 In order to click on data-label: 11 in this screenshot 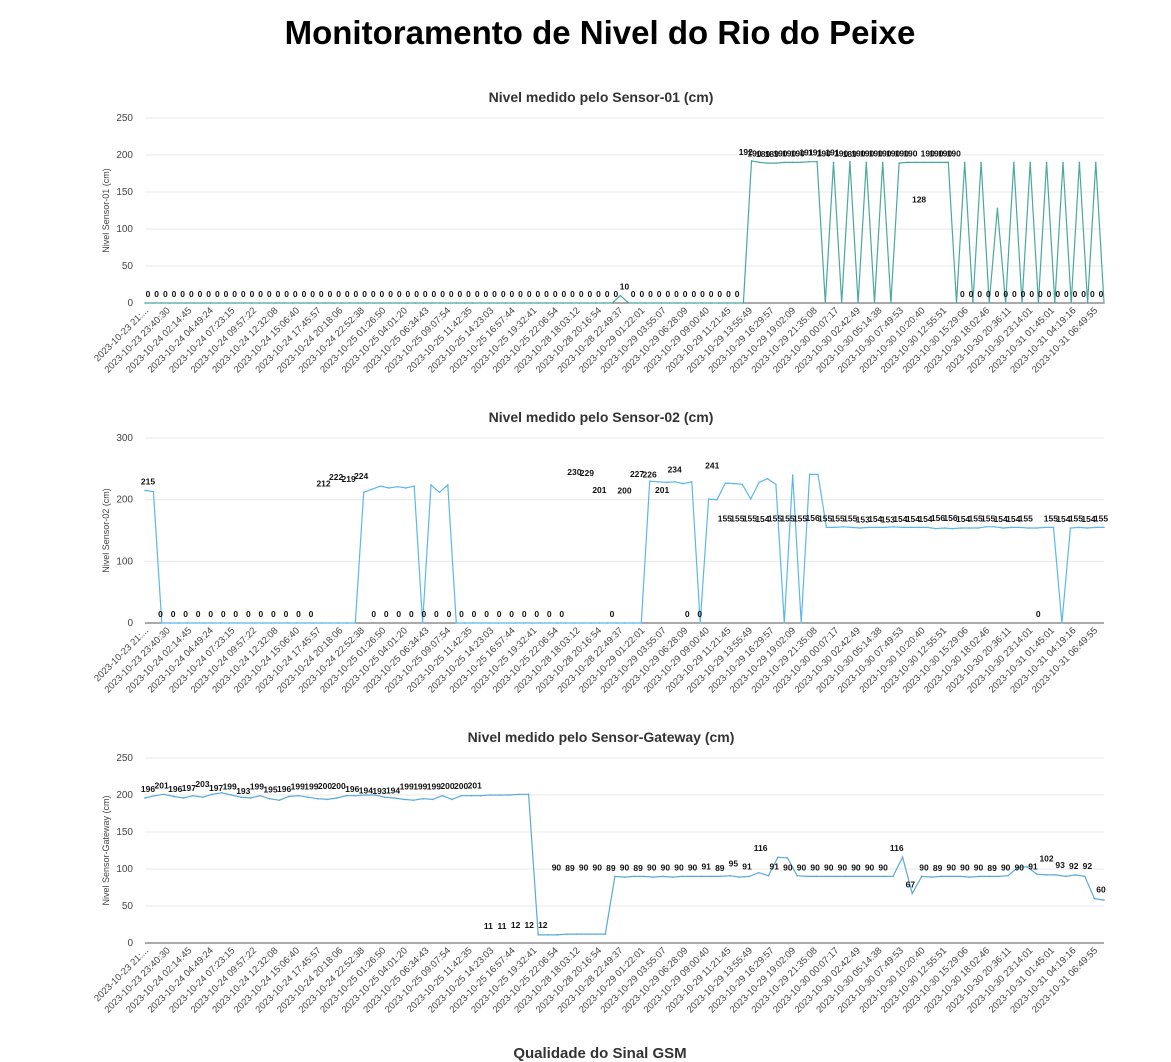, I will do `click(488, 926)`.